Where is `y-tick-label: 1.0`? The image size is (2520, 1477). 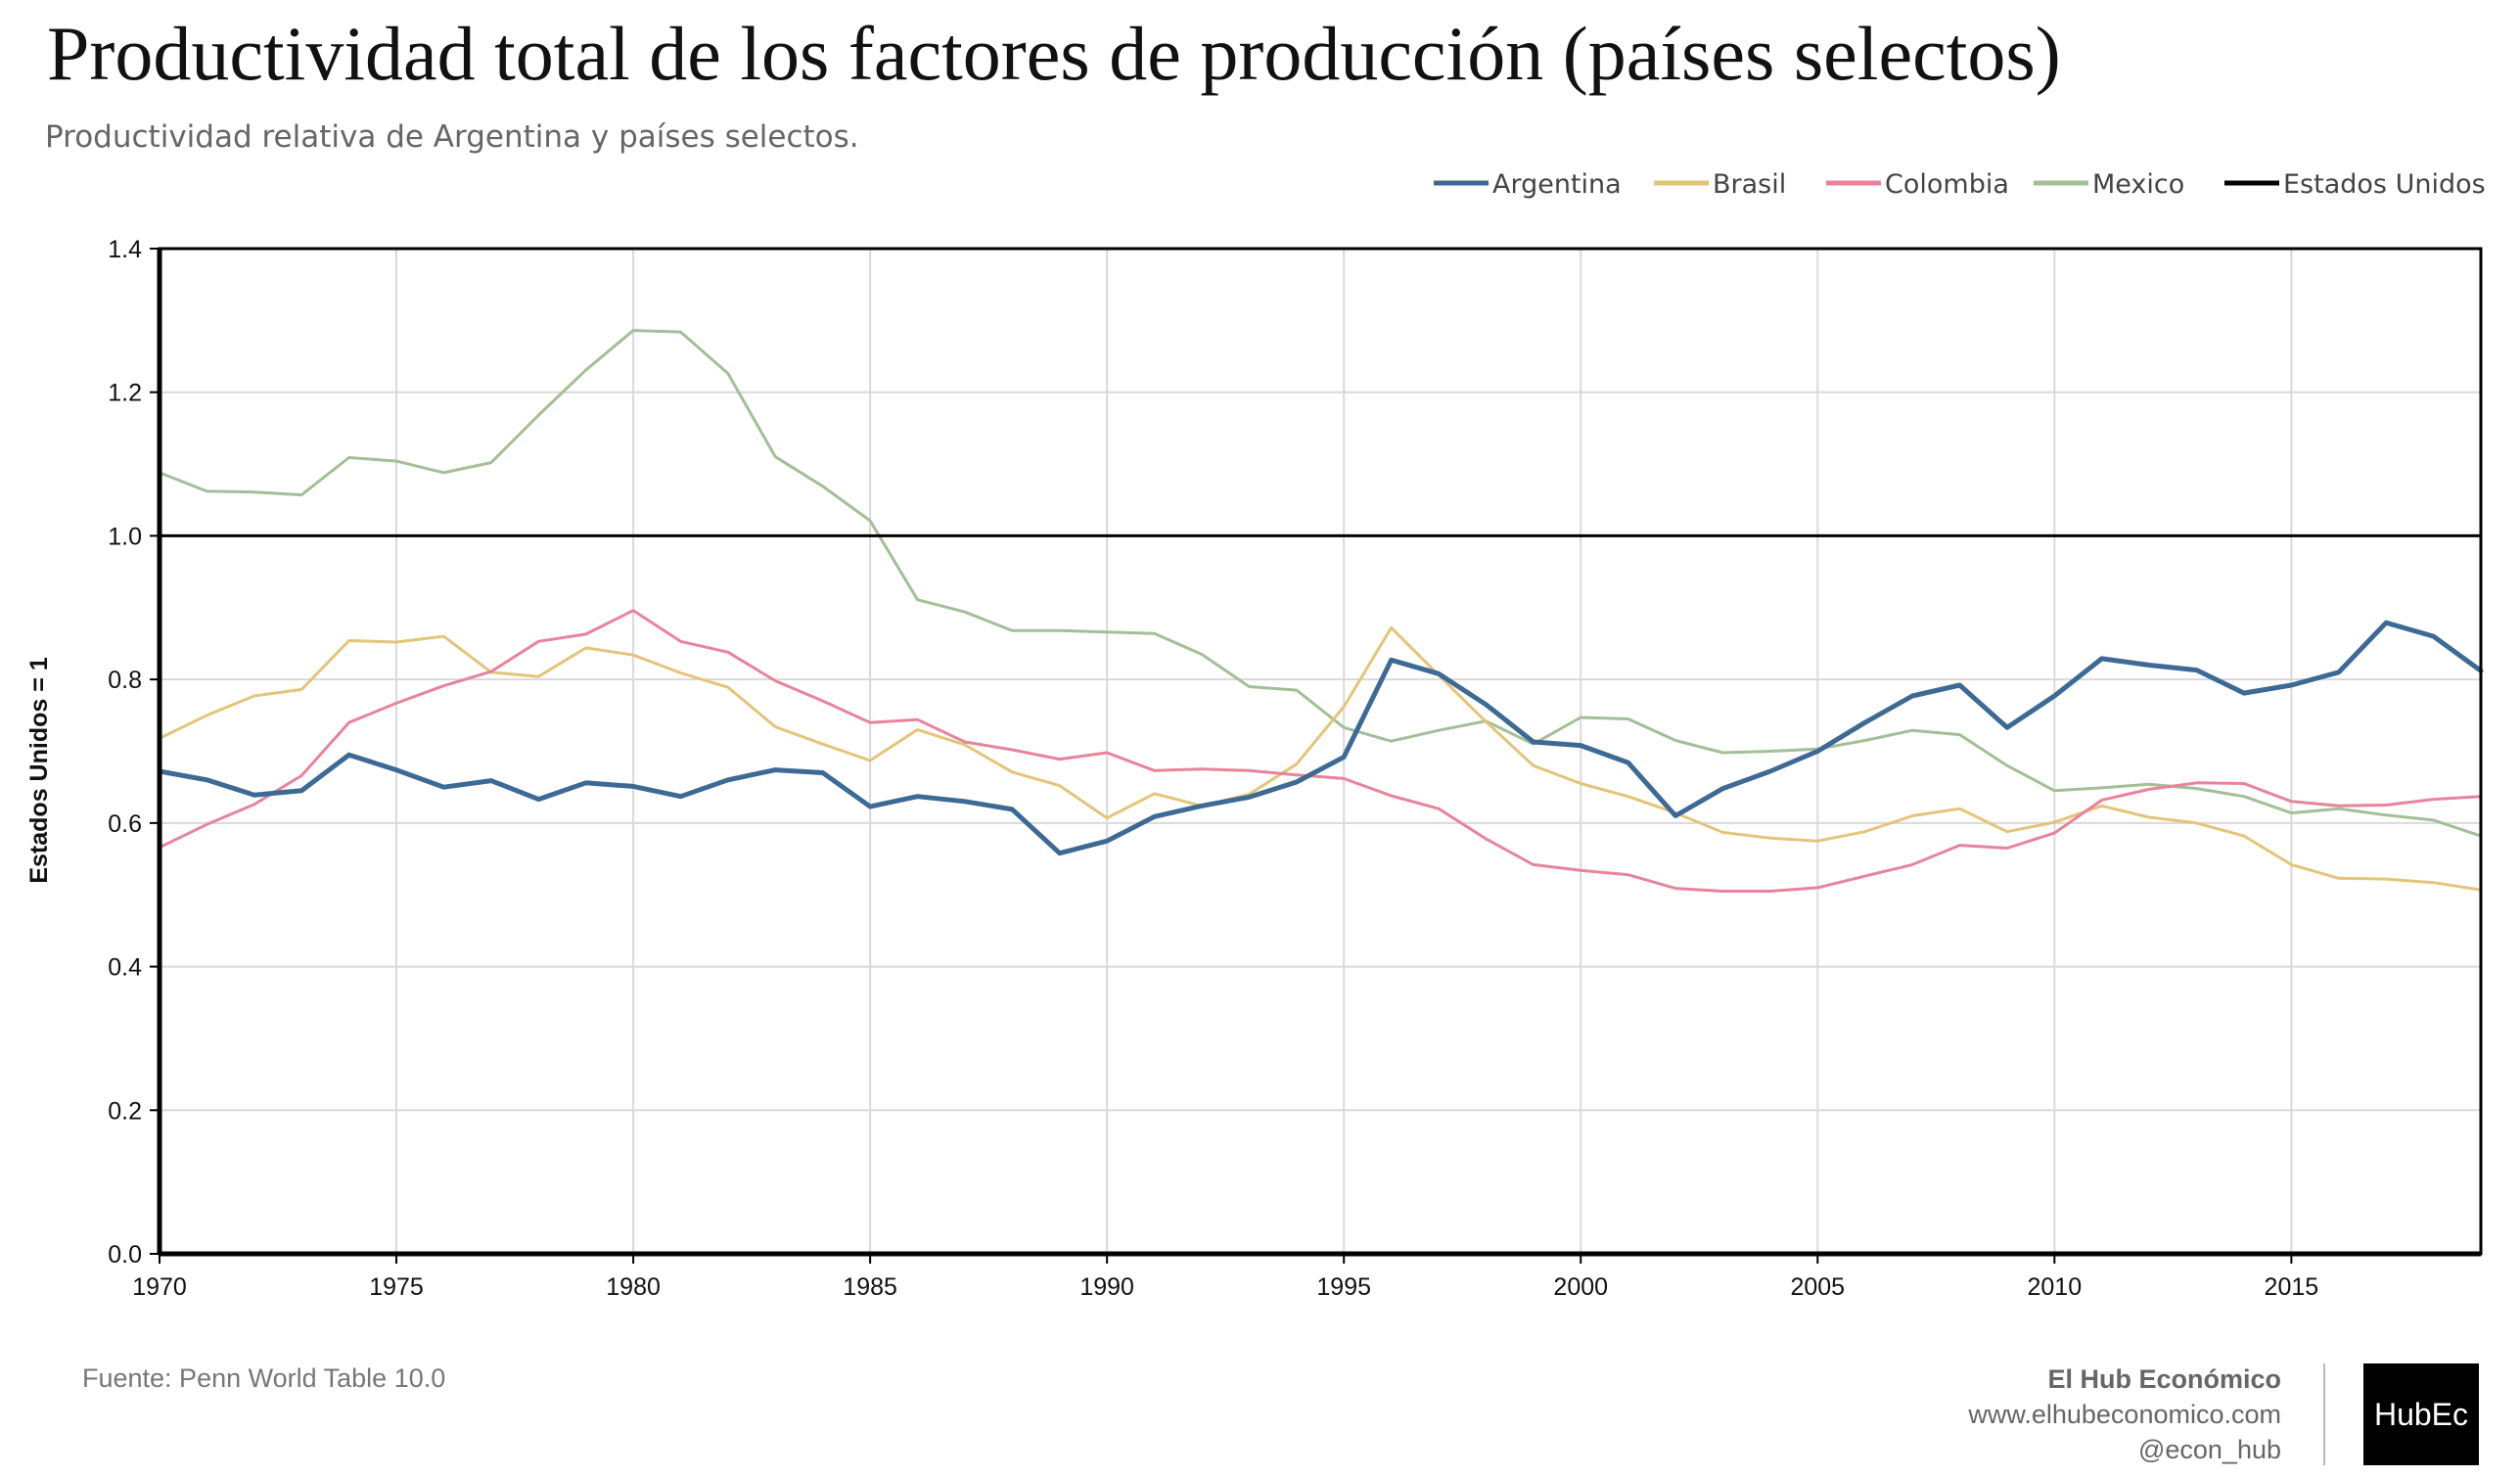 y-tick-label: 1.0 is located at coordinates (125, 536).